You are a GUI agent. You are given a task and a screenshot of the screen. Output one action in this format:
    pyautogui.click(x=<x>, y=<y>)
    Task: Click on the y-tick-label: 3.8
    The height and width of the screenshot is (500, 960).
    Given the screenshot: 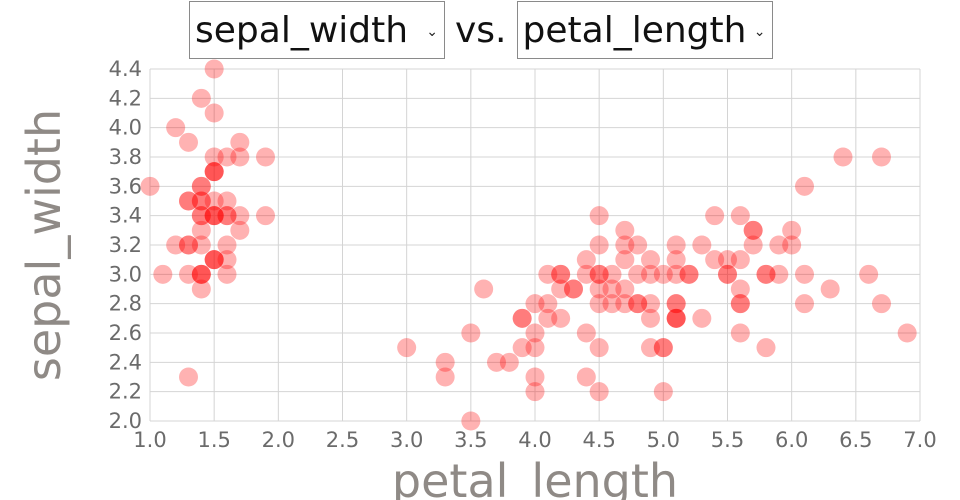 What is the action you would take?
    pyautogui.click(x=125, y=157)
    